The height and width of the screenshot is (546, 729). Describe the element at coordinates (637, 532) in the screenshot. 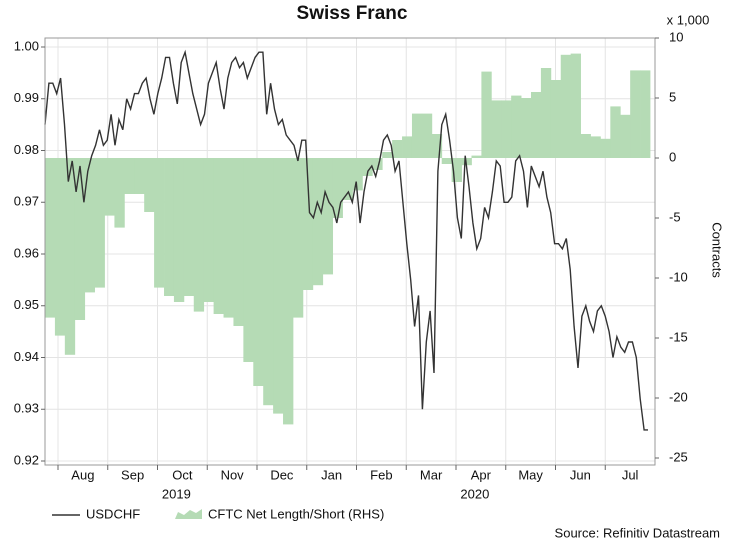

I see `source: Source: Refinitiv Datastream` at that location.